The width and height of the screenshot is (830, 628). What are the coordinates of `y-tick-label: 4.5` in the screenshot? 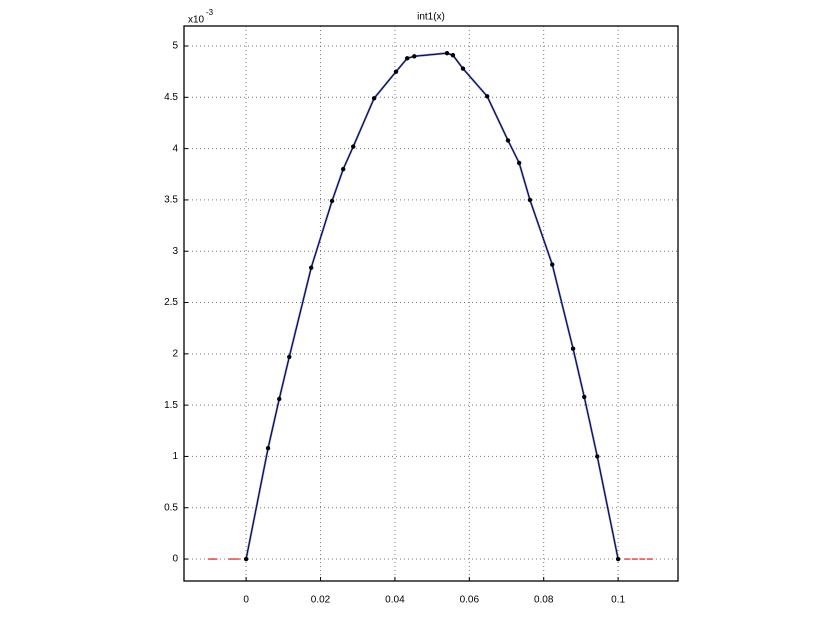 It's located at (171, 97).